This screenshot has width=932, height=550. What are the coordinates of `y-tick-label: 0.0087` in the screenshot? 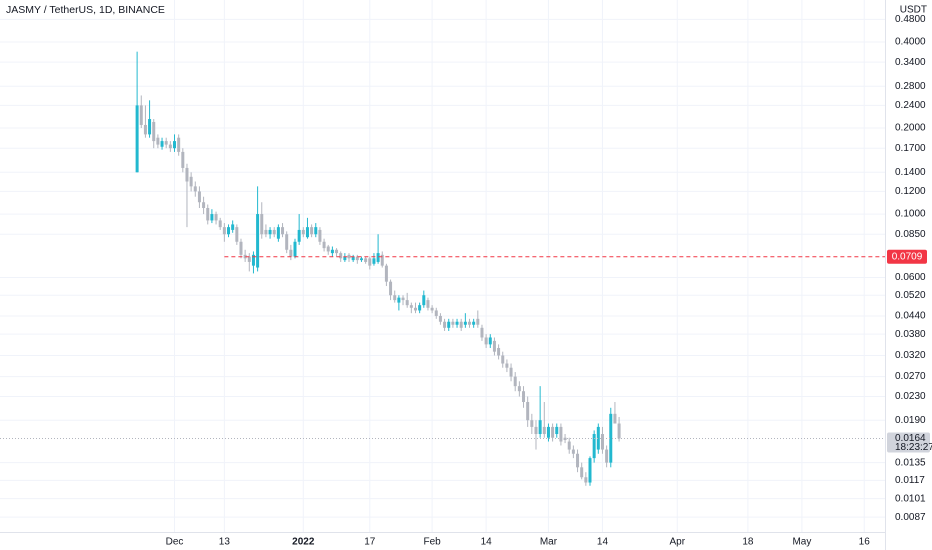 It's located at (910, 517).